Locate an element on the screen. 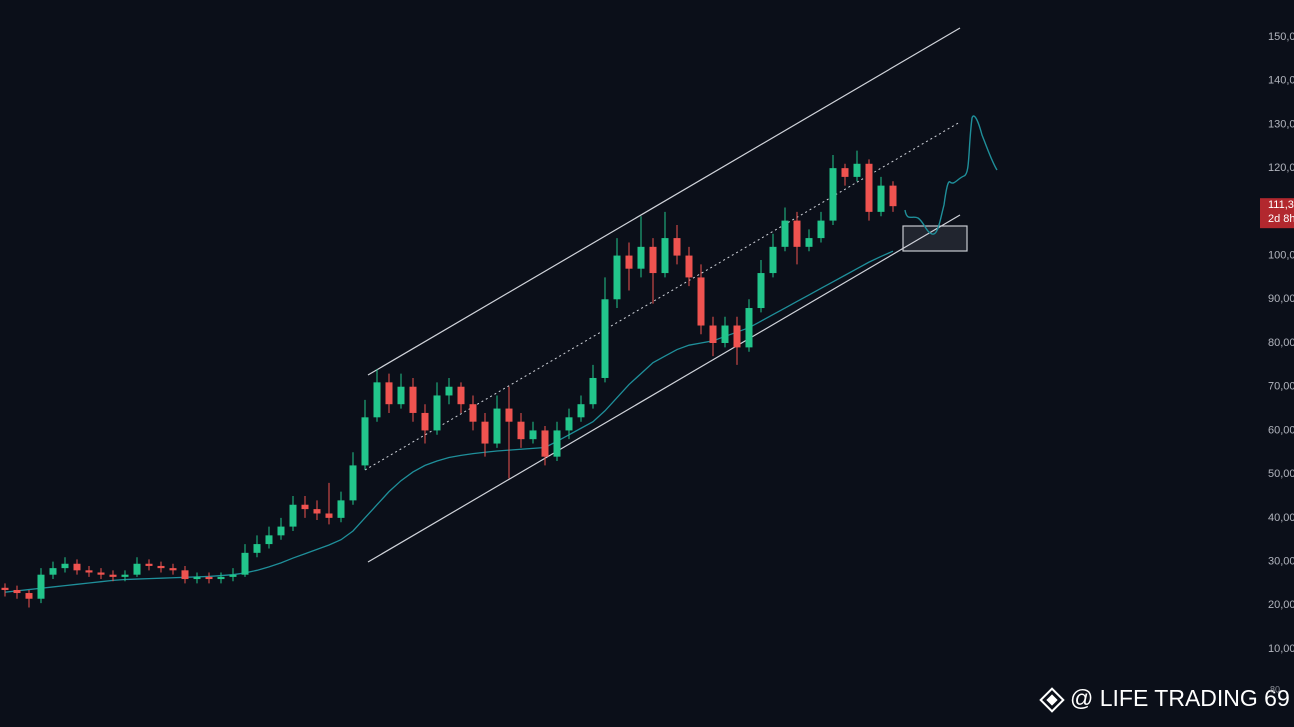 The height and width of the screenshot is (727, 1294). corner-label: 80 is located at coordinates (1275, 689).